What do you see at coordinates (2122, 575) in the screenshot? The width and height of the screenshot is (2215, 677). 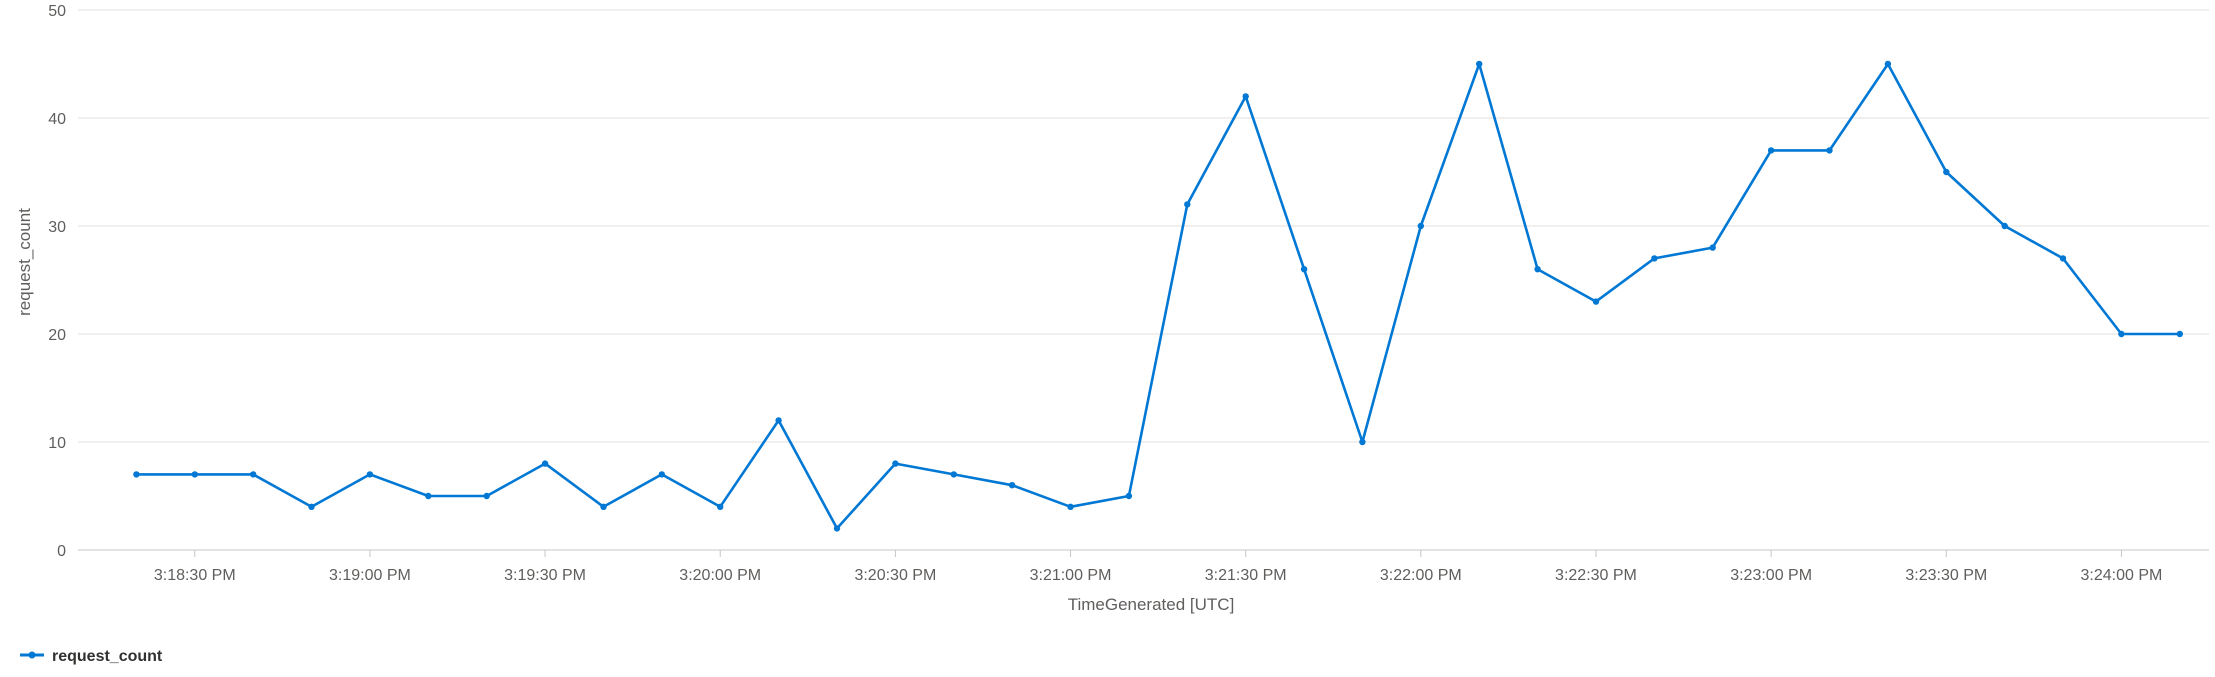 I see `x-tick-label: 3:24:00 PM` at bounding box center [2122, 575].